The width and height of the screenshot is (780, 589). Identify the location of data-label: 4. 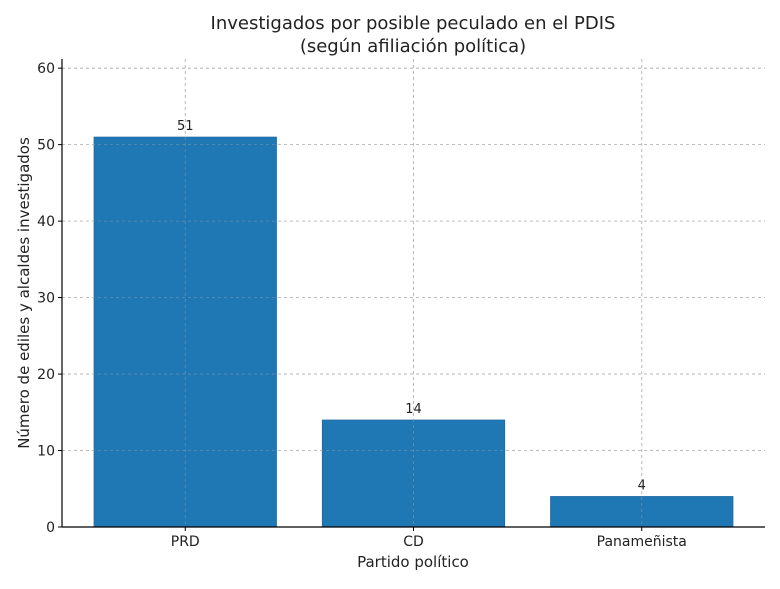
(642, 485).